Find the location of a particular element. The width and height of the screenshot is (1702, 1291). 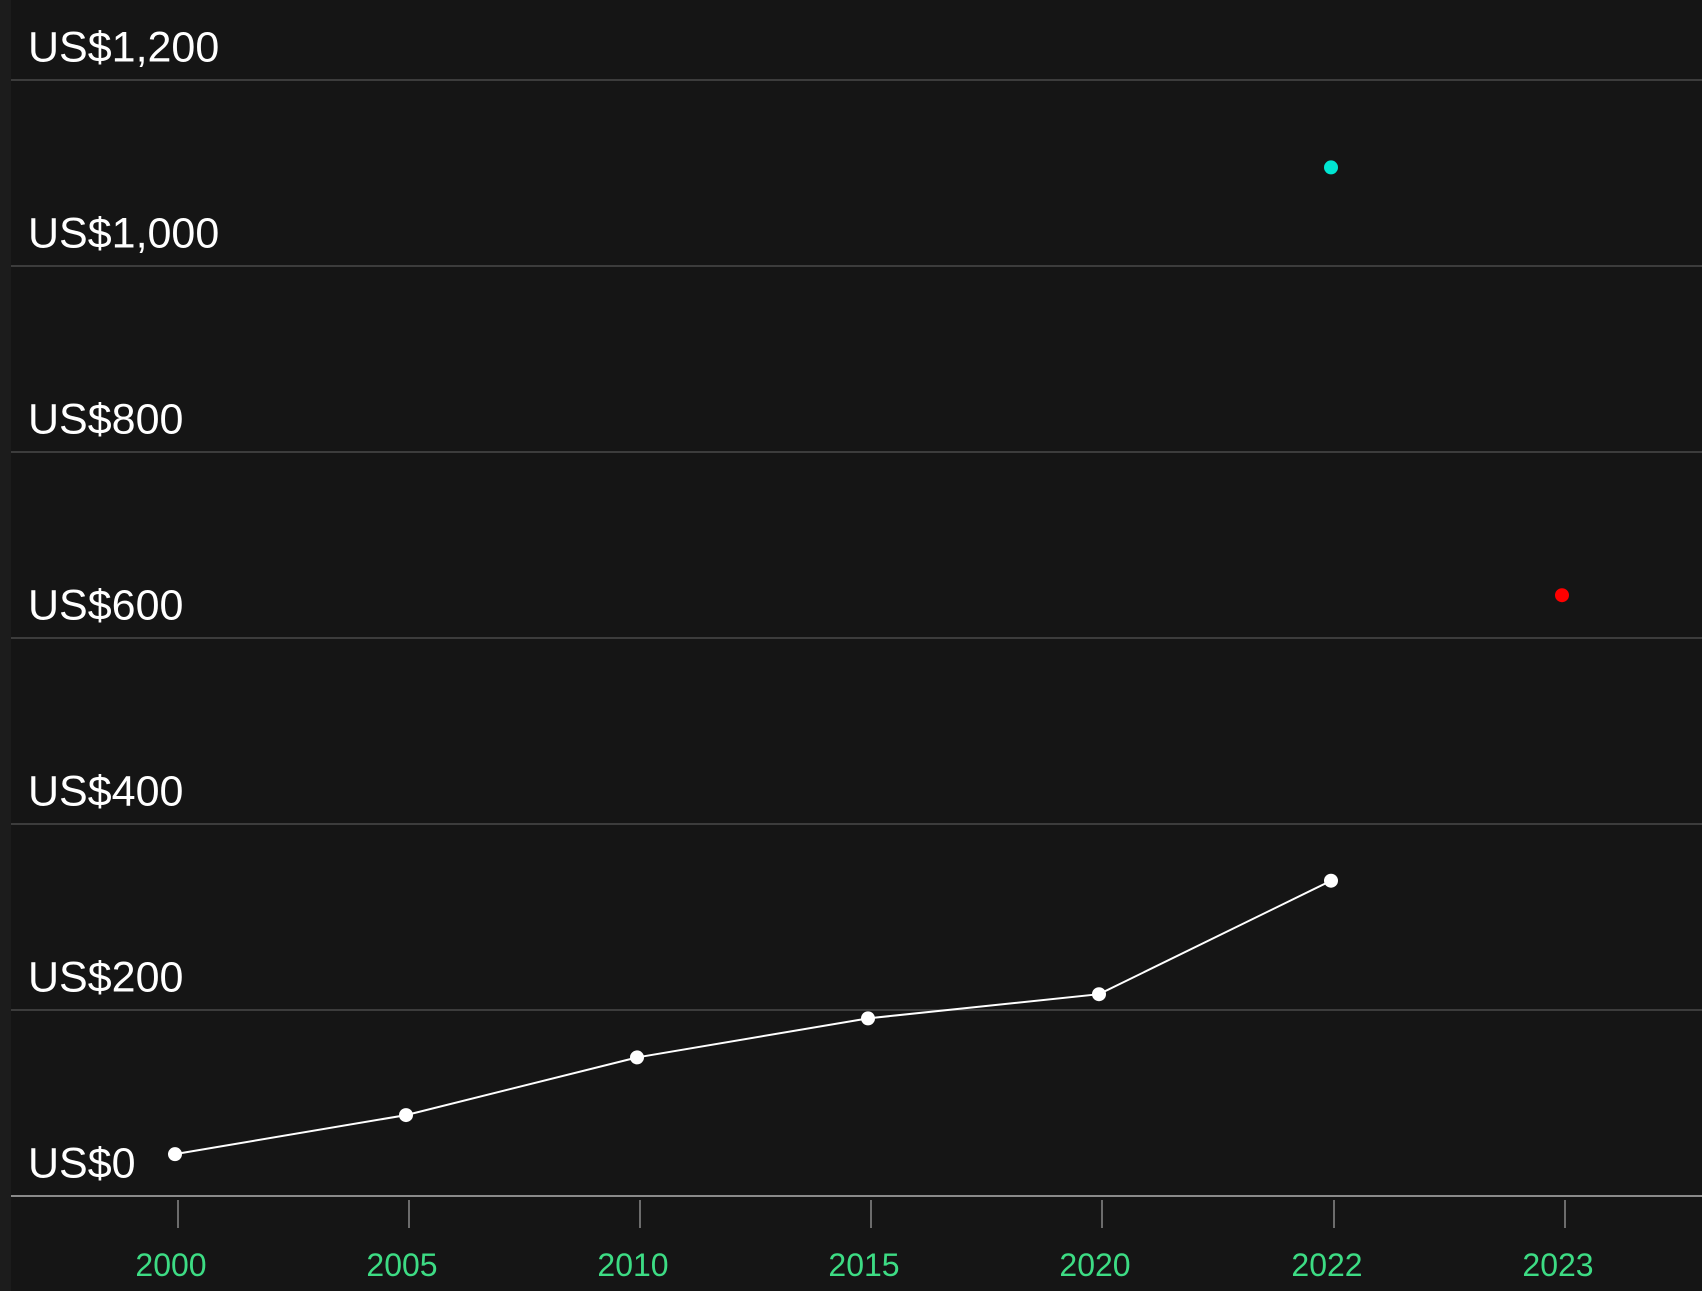

y-tick-label: US$800 is located at coordinates (105, 419).